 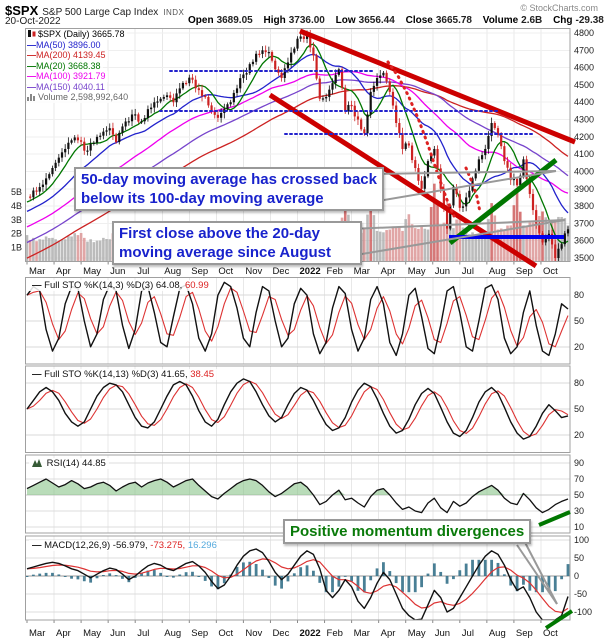 I want to click on sto2-k-value: 41.65,, so click(x=174, y=374).